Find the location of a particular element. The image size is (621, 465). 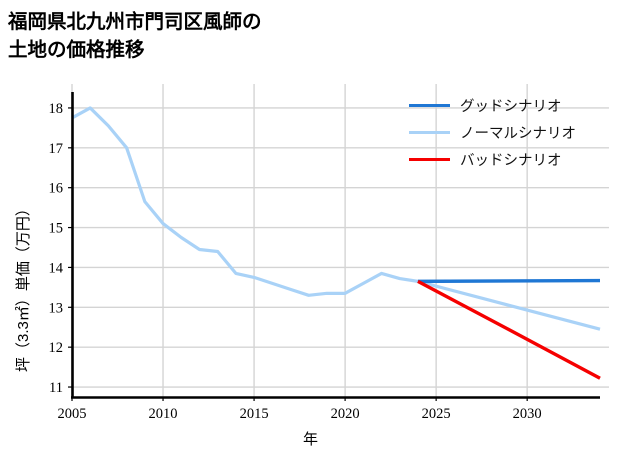

chart-title: 福岡県北九州市門司区風師の 土地の価格推移 is located at coordinates (135, 36).